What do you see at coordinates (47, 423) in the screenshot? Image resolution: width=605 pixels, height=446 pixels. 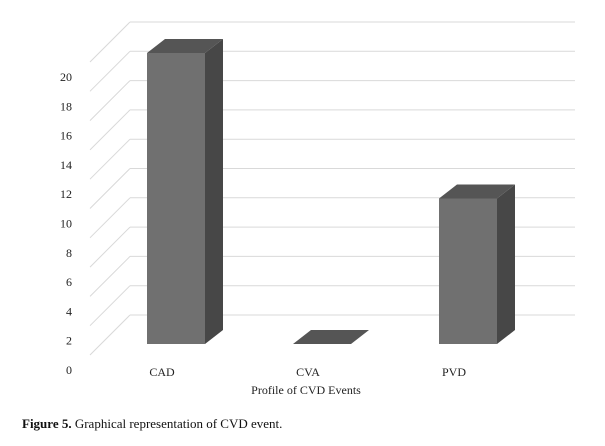 I see `figure-caption-label: Figure 5.` at bounding box center [47, 423].